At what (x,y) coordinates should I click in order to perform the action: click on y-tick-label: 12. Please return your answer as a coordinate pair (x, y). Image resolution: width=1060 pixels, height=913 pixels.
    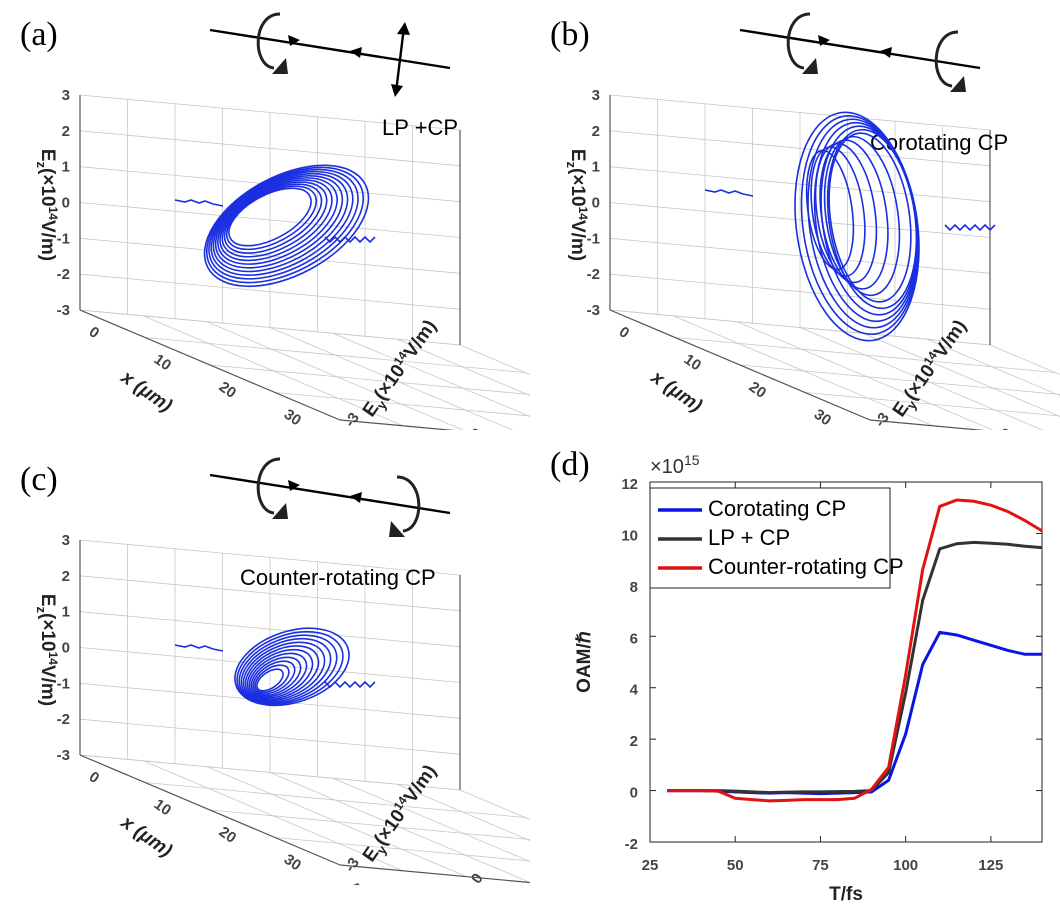
    Looking at the image, I should click on (629, 484).